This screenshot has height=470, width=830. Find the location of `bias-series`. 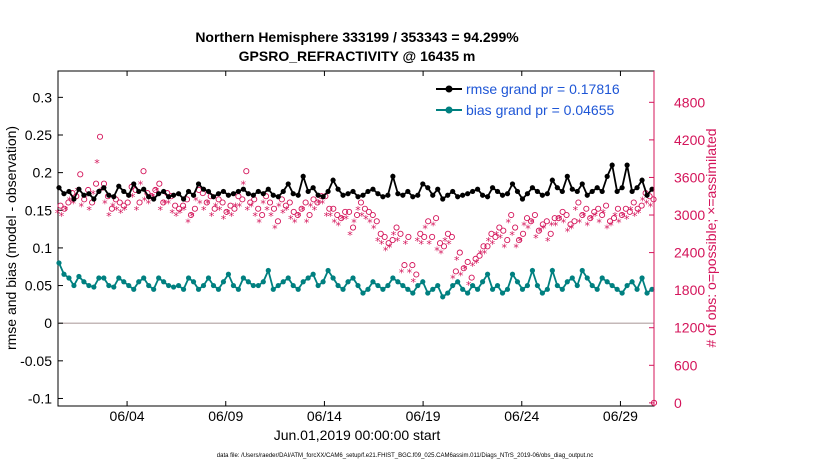

bias-series is located at coordinates (355, 280).